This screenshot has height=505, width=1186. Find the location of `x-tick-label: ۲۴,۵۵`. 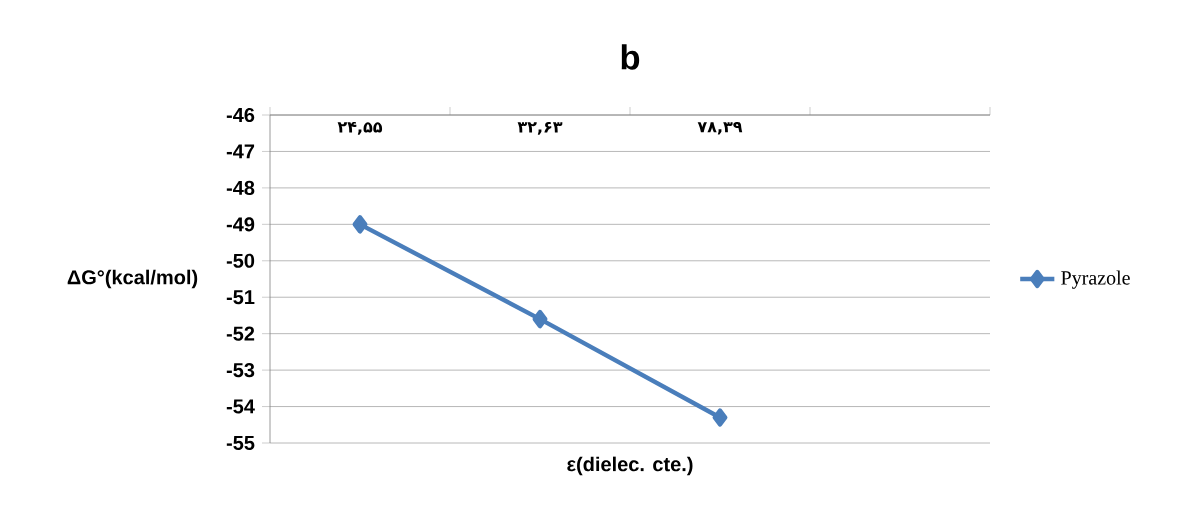

x-tick-label: ۲۴,۵۵ is located at coordinates (360, 128).